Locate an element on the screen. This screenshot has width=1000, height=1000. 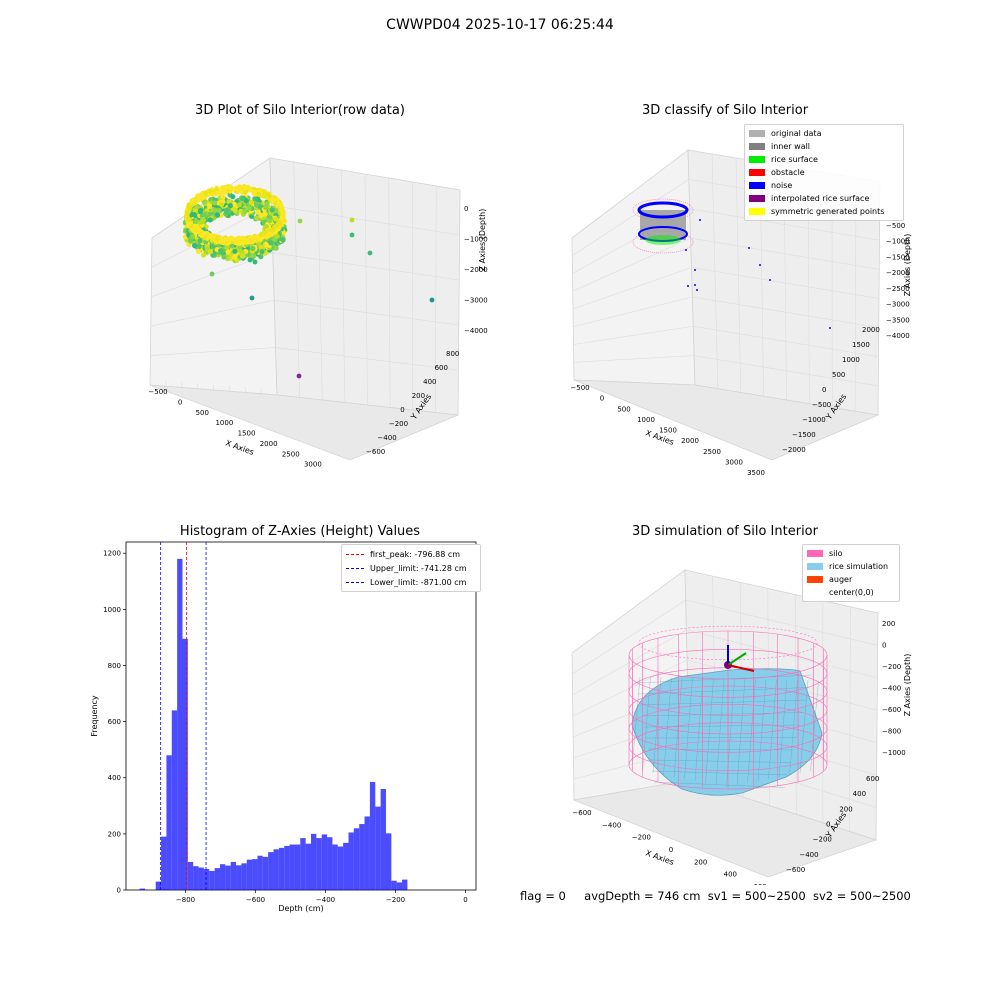
legend-line-swatch is located at coordinates (355, 568).